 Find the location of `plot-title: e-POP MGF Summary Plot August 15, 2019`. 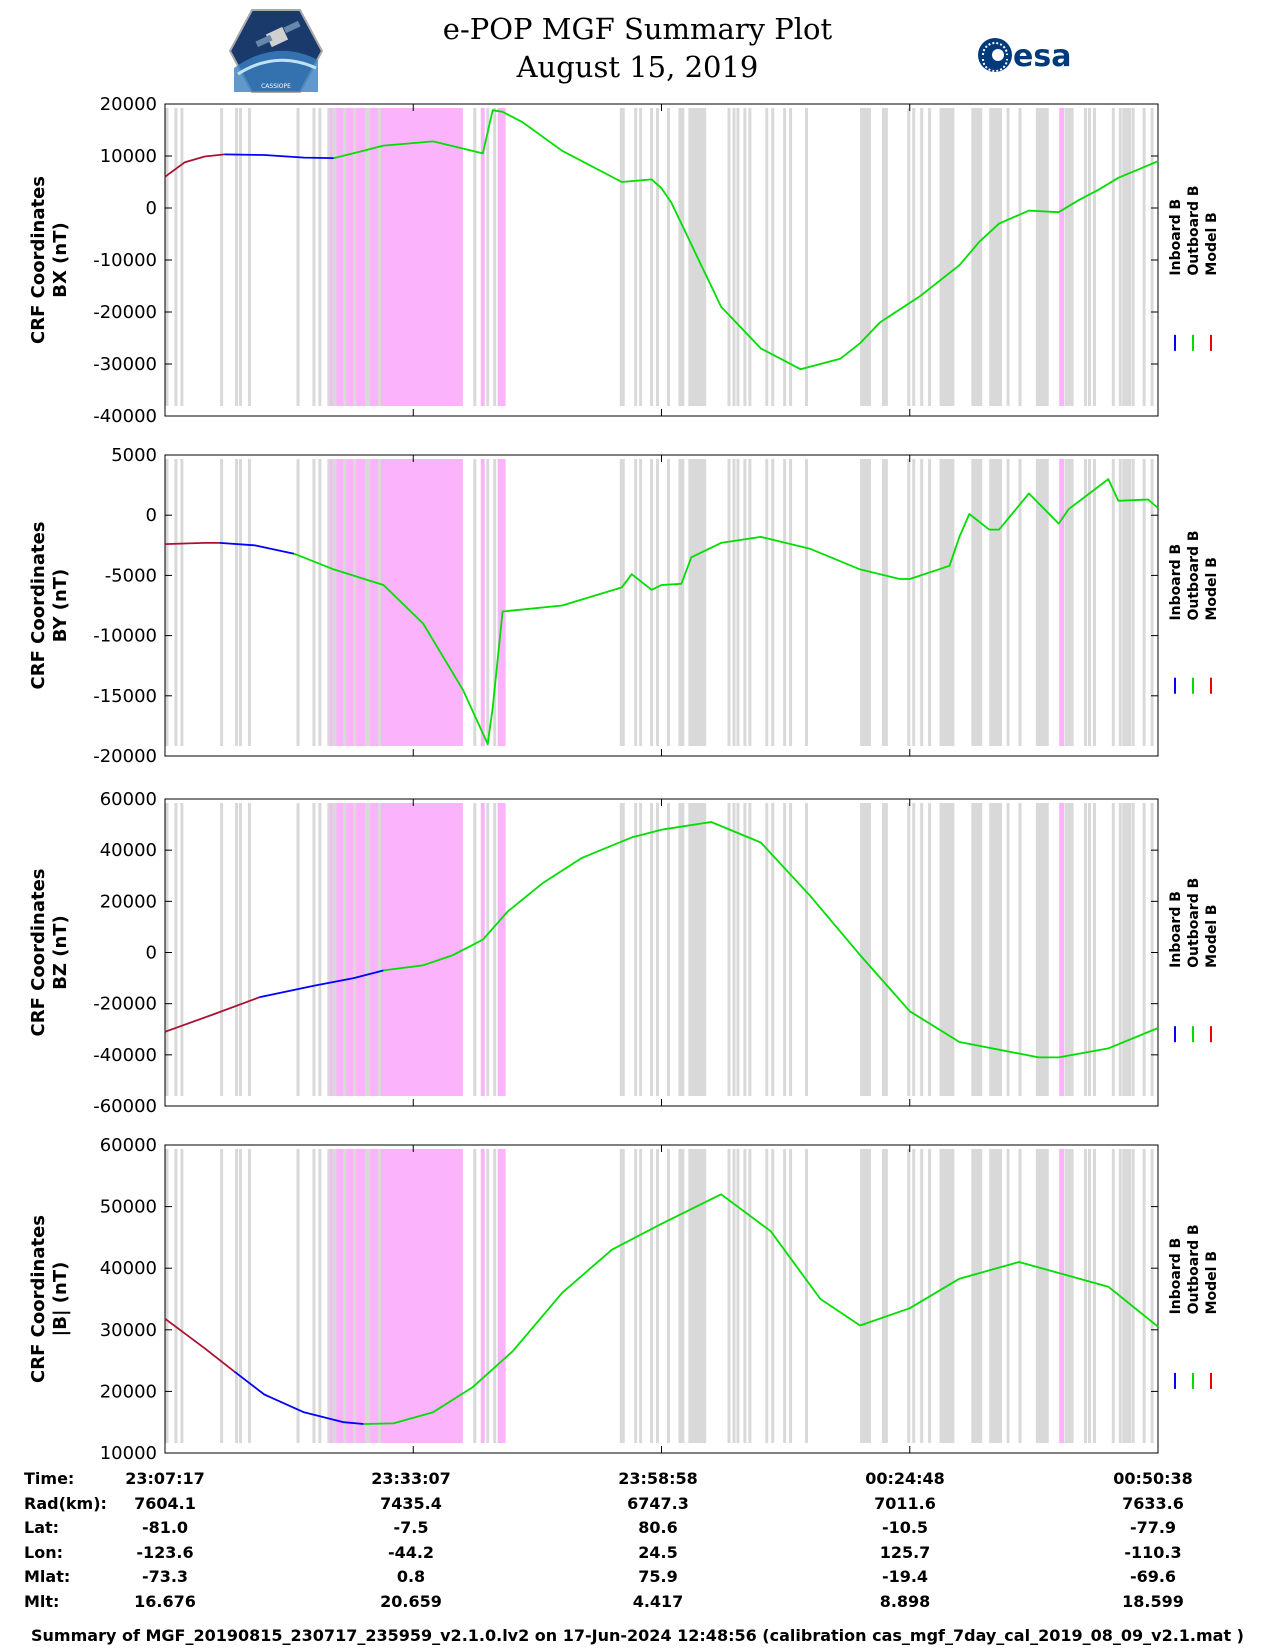

plot-title: e-POP MGF Summary Plot August 15, 2019 is located at coordinates (637, 48).